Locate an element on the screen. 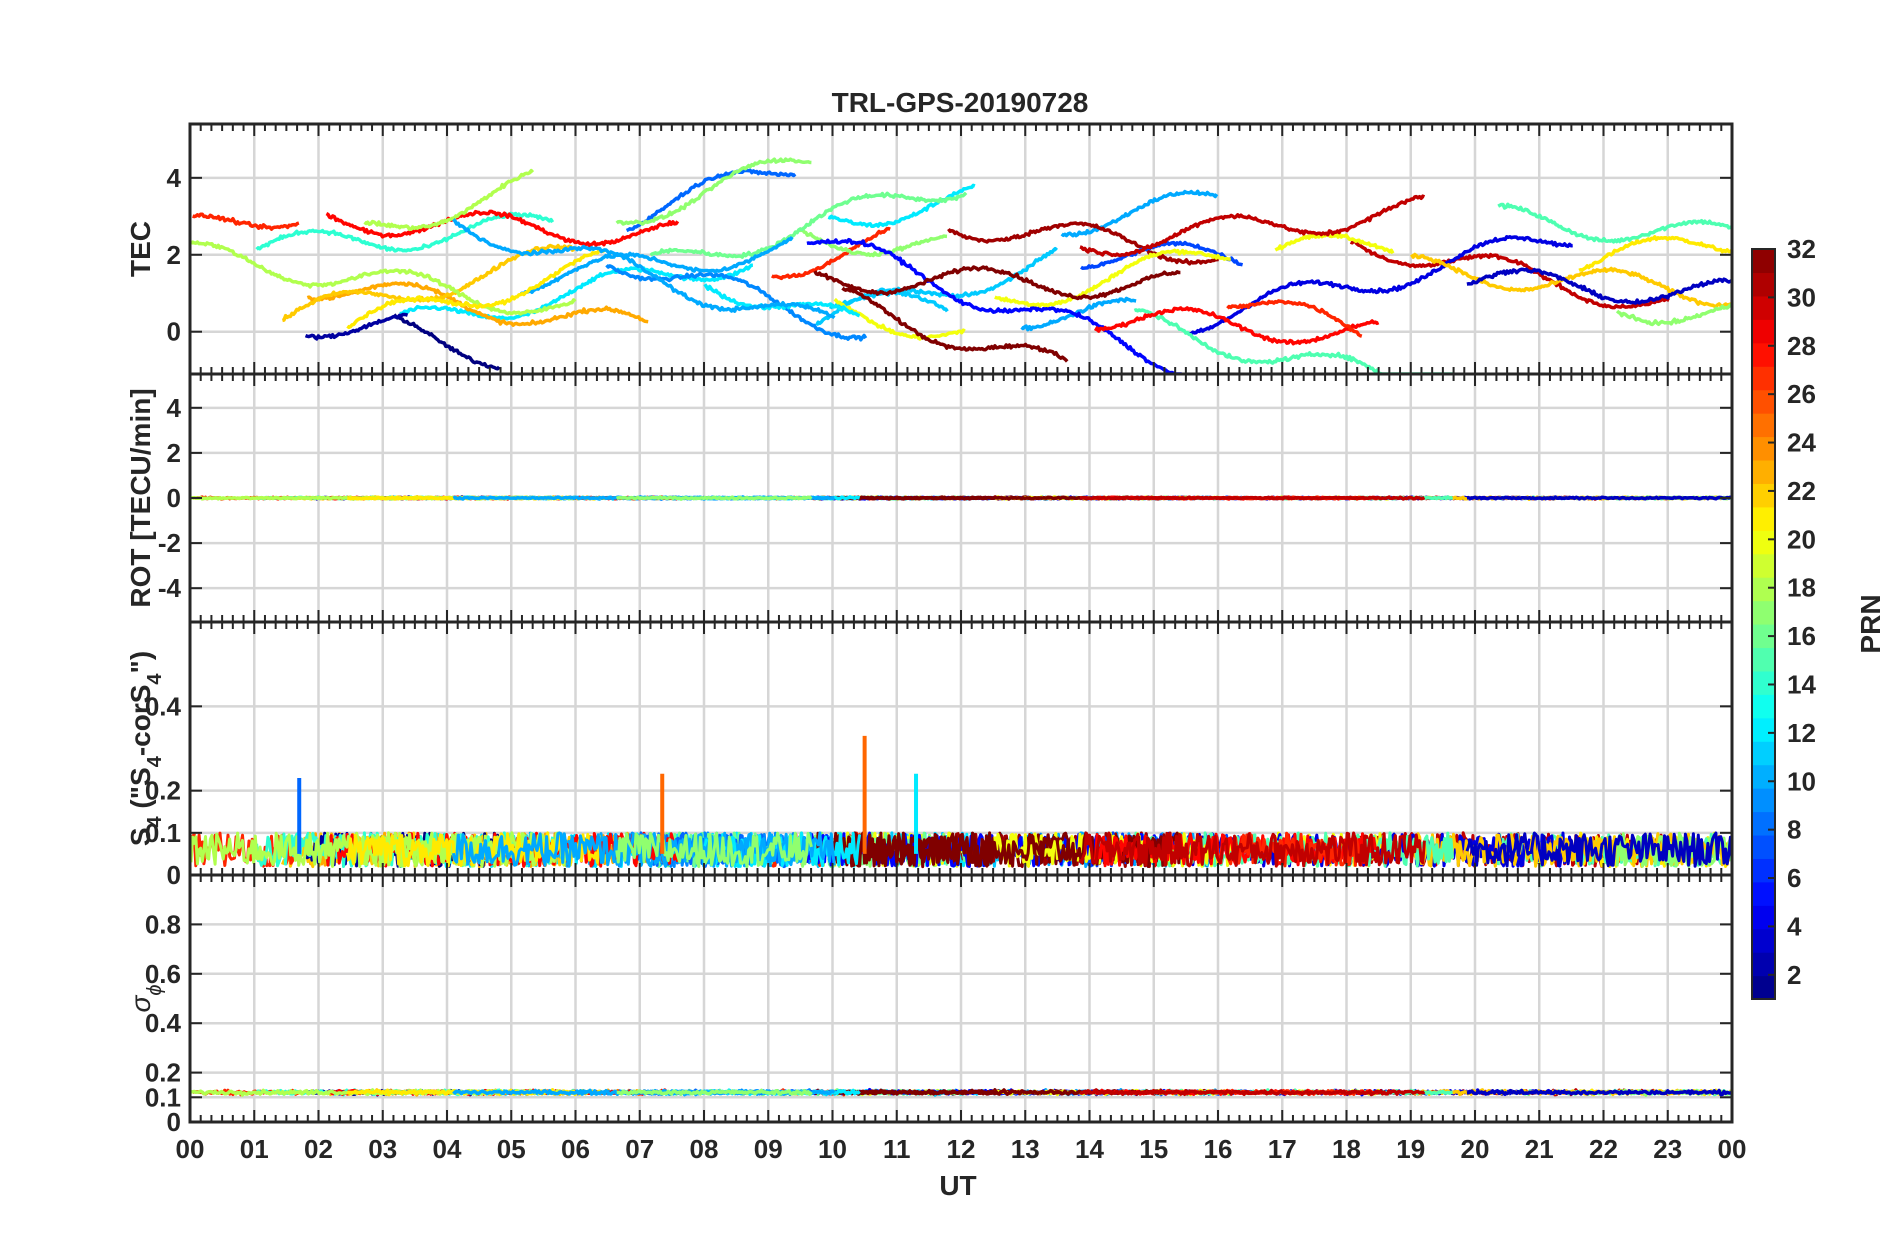  y-axis-label-part: 4 is located at coordinates (155, 679).